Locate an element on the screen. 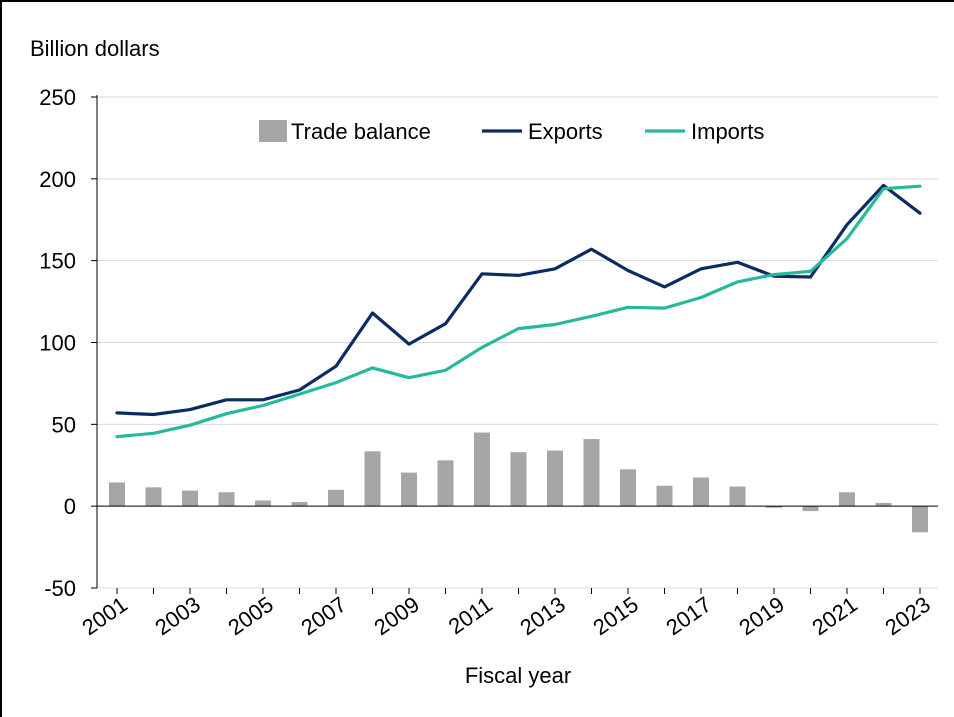 The width and height of the screenshot is (954, 717). legend-label: Imports is located at coordinates (727, 131).